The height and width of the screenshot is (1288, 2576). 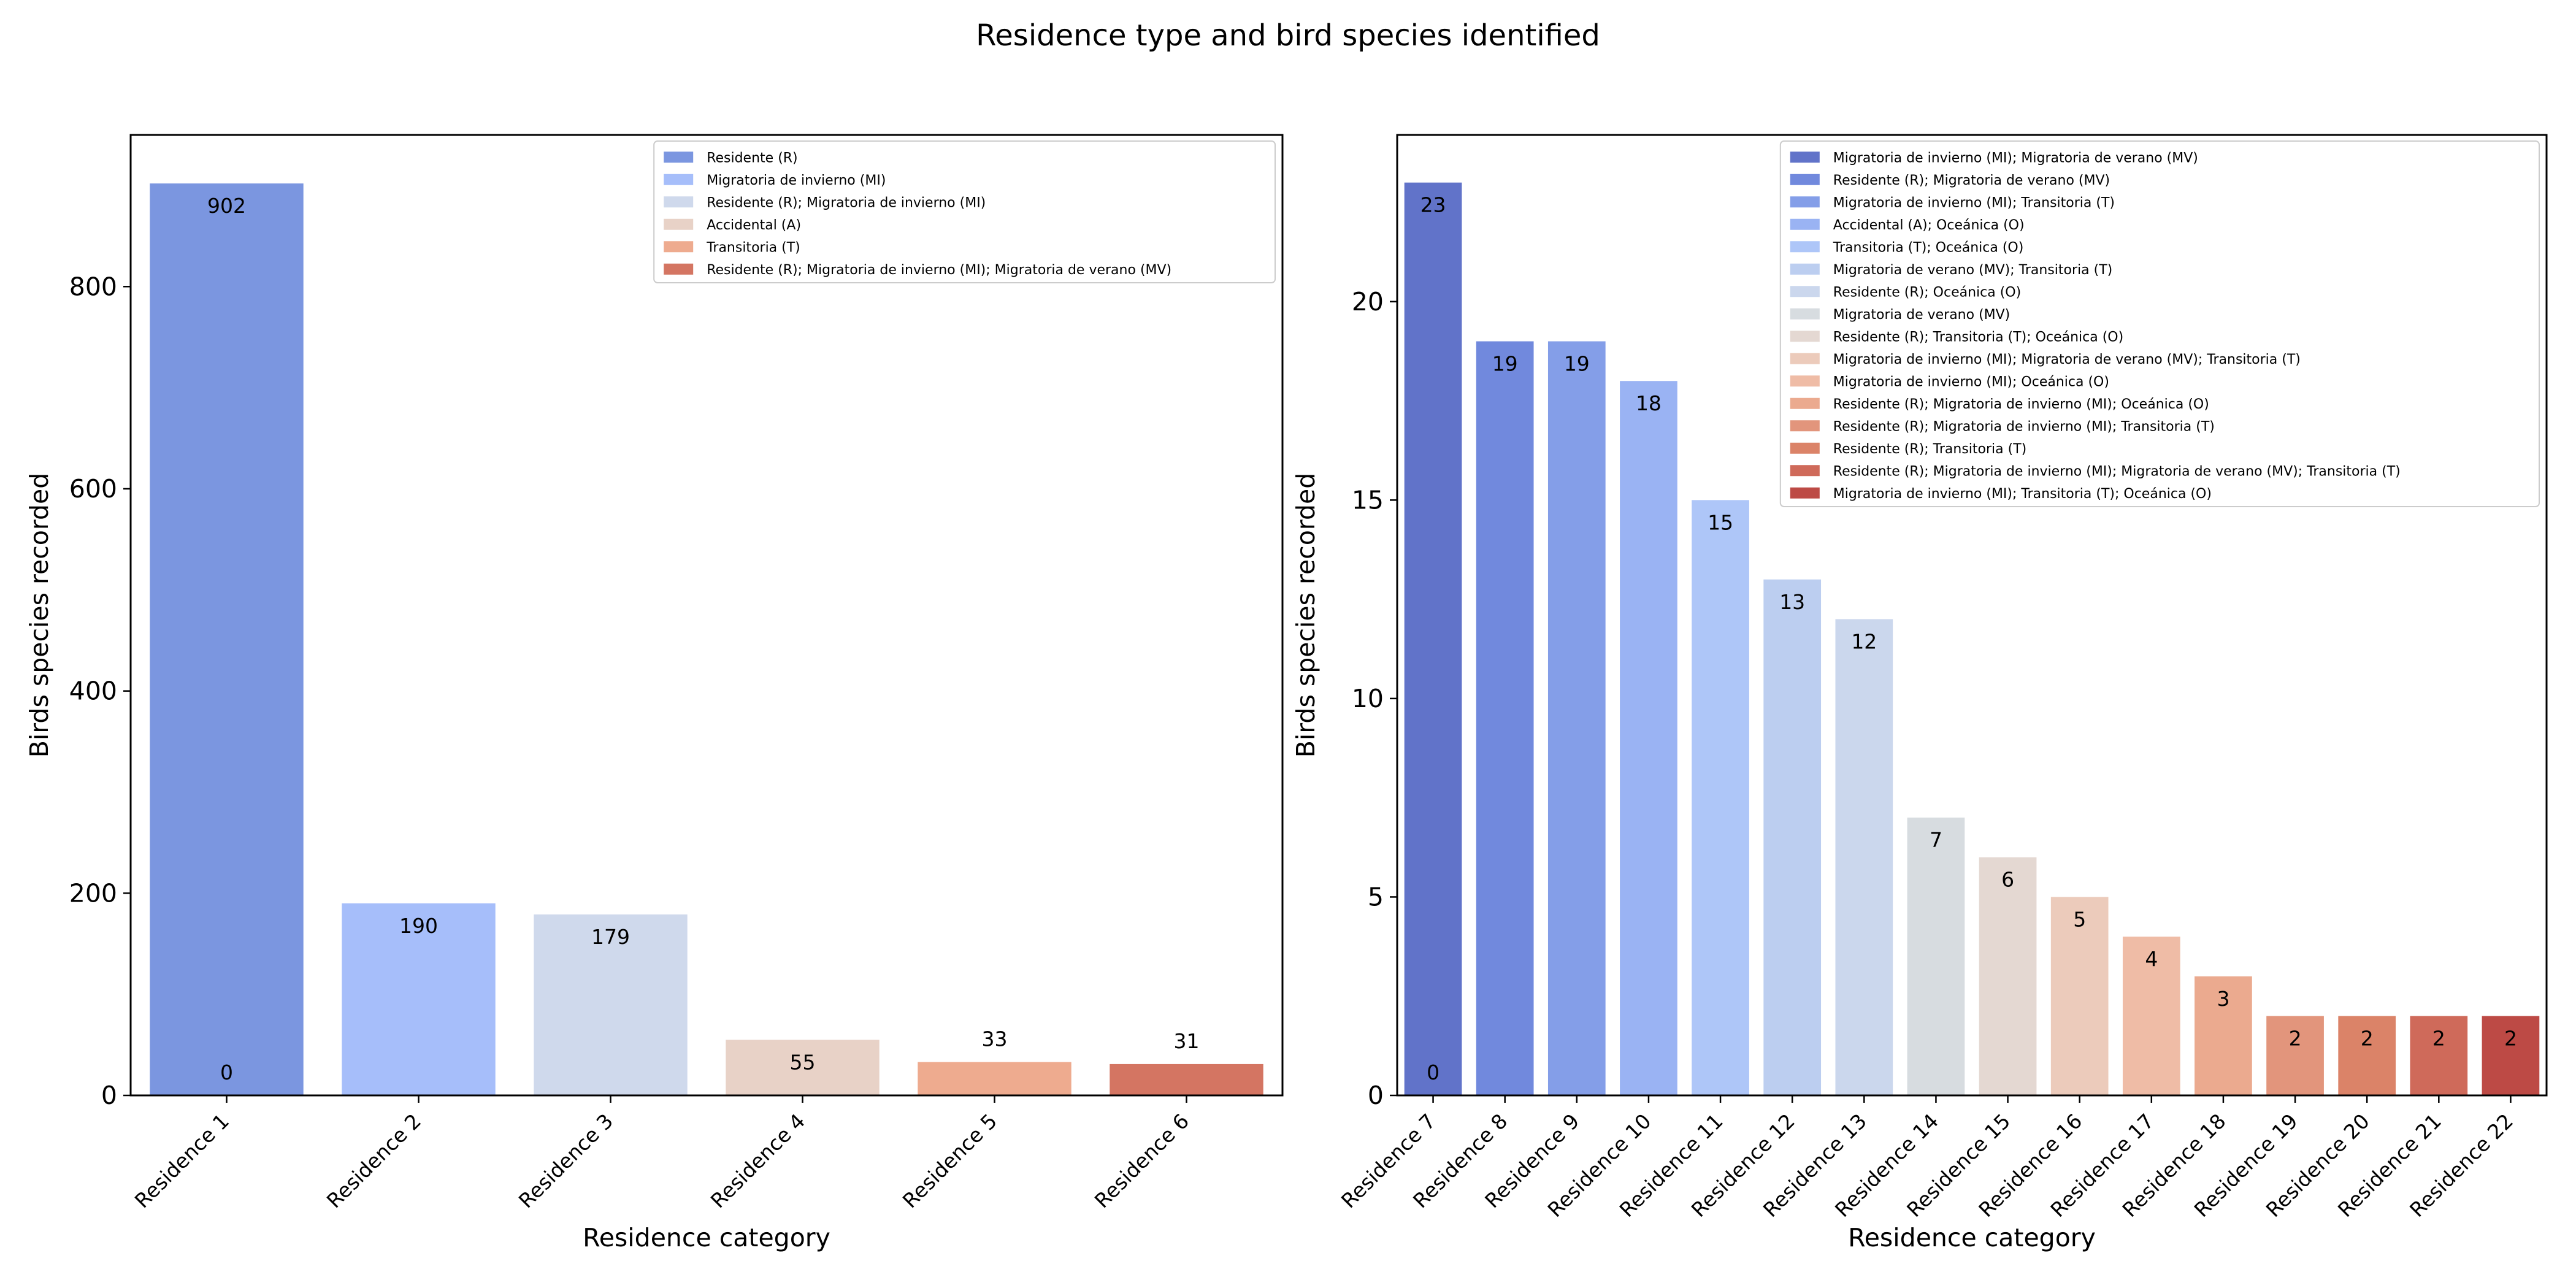 I want to click on y-tick-label: 20, so click(x=1368, y=301).